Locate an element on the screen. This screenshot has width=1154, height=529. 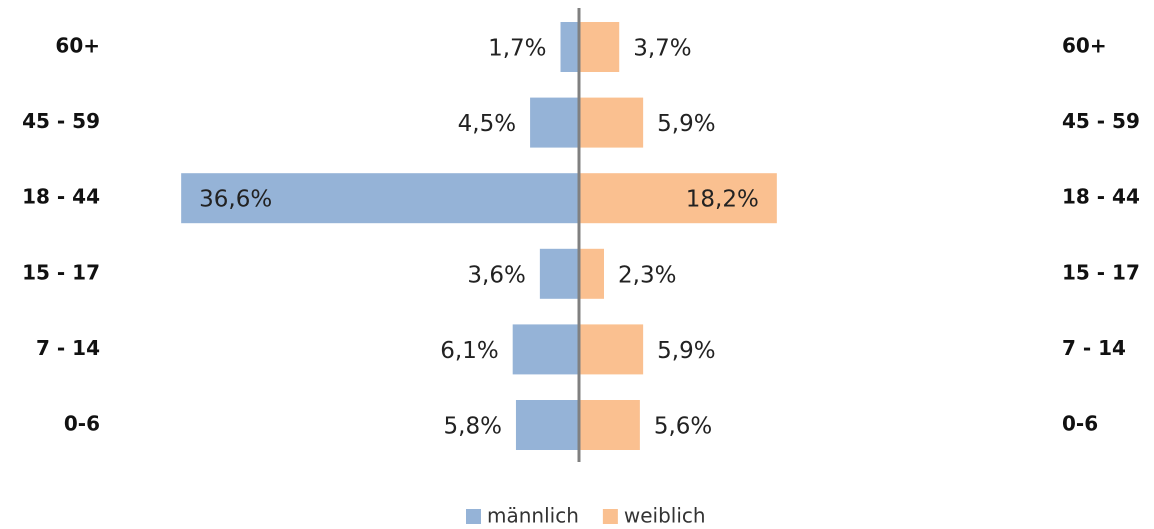
value-label: 36,6% is located at coordinates (235, 200).